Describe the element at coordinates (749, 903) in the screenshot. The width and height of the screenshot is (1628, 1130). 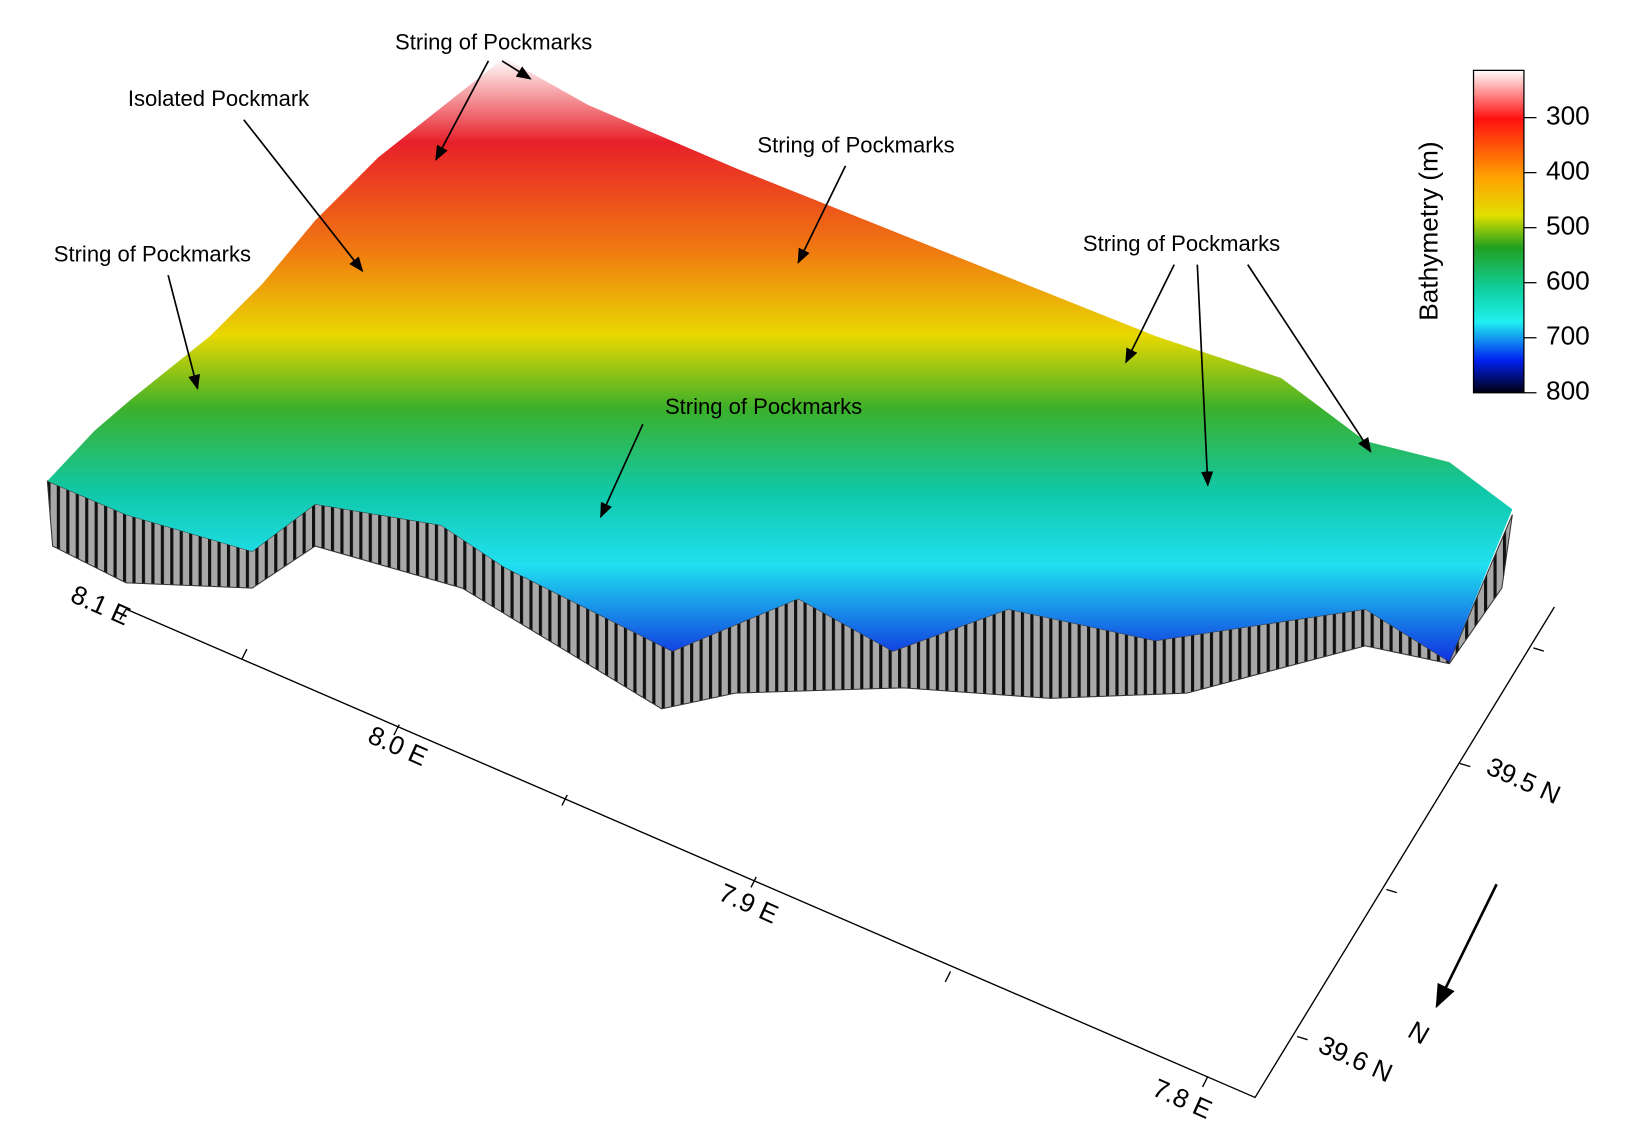
I see `x-tick-label: 7.9 E` at that location.